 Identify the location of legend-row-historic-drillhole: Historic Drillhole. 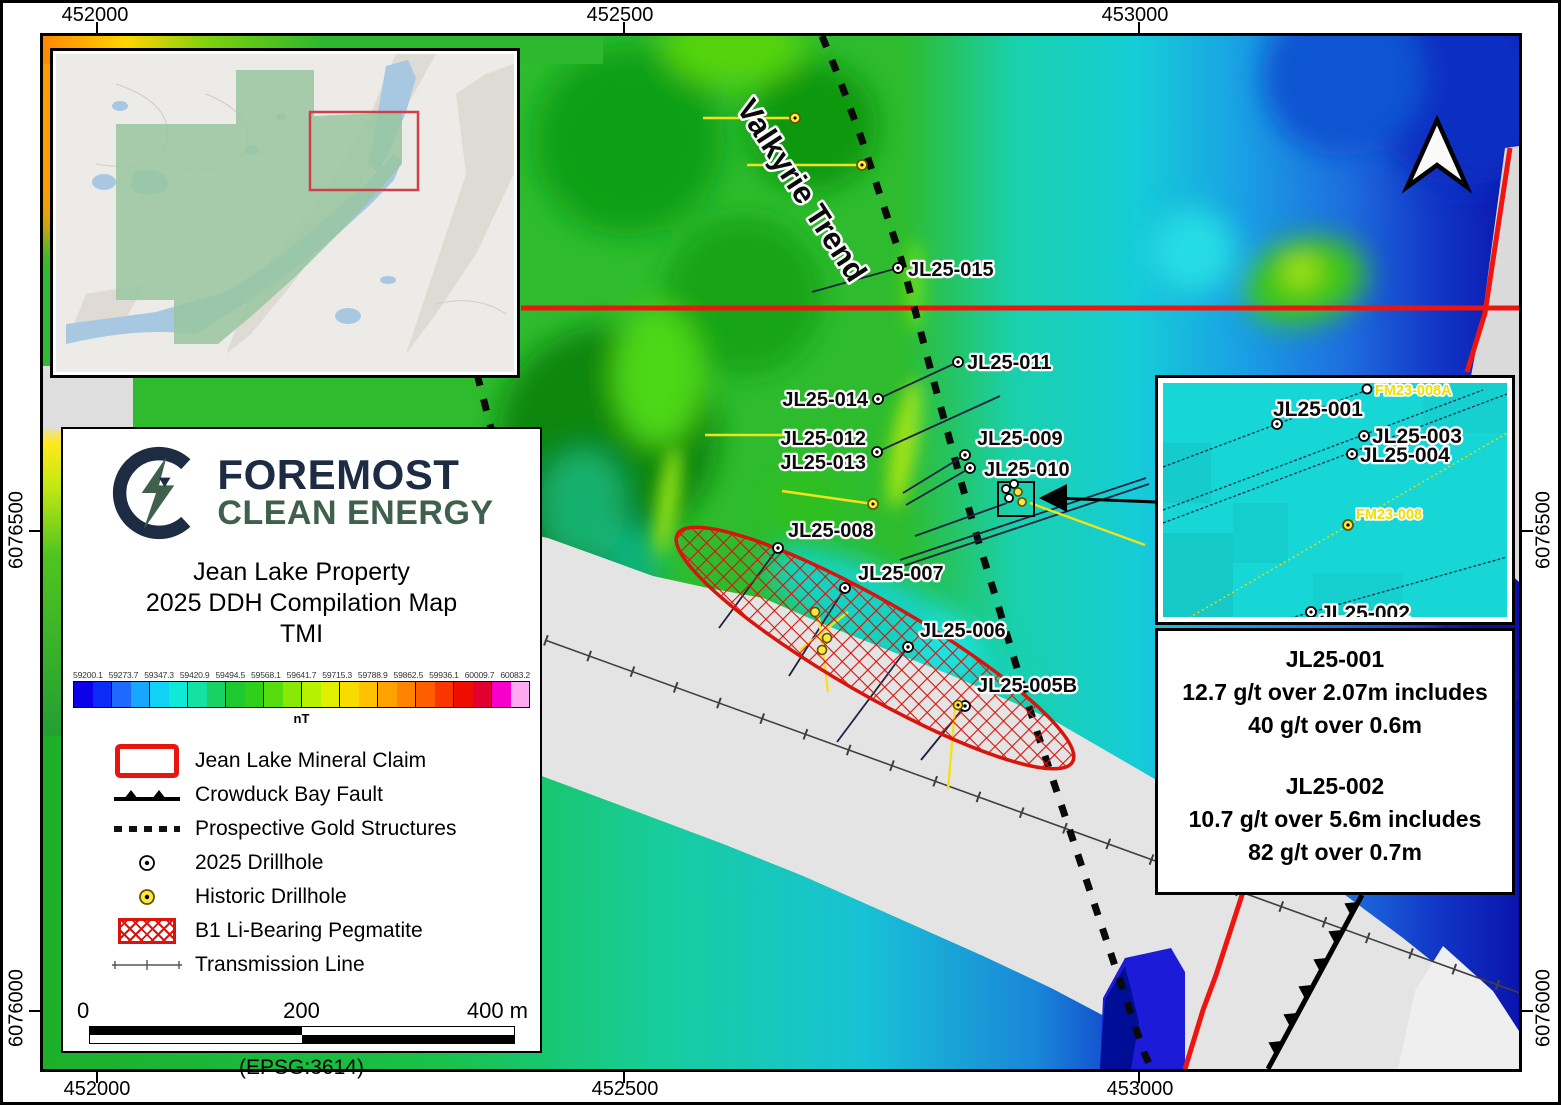
(301, 897).